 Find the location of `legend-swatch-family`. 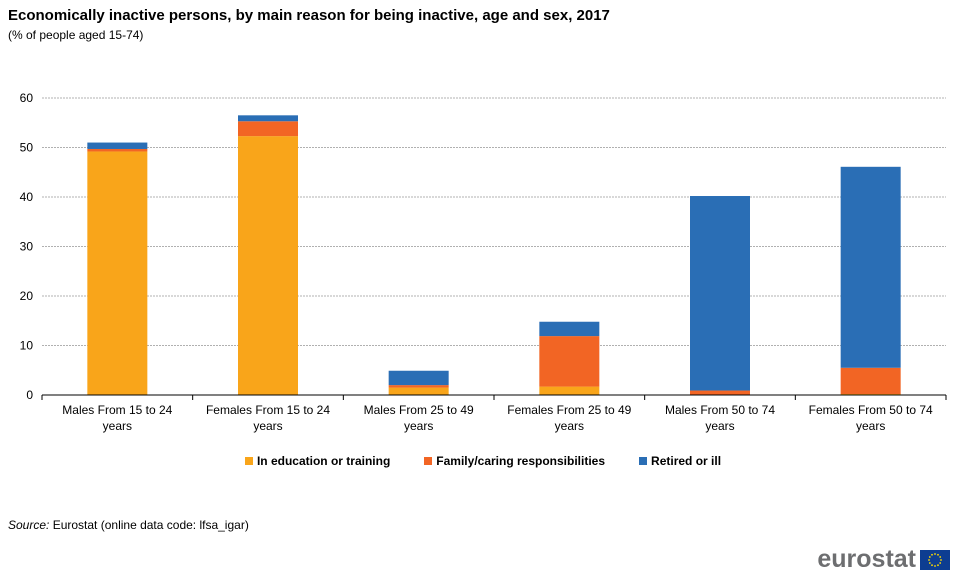

legend-swatch-family is located at coordinates (428, 461).